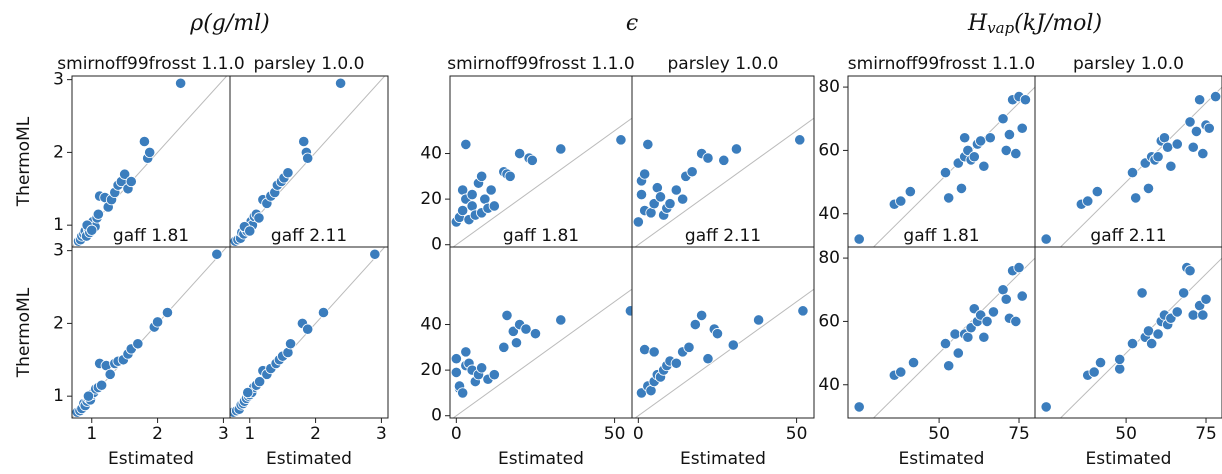 The image size is (1222, 474). What do you see at coordinates (829, 150) in the screenshot?
I see `y-tick-label: 60` at bounding box center [829, 150].